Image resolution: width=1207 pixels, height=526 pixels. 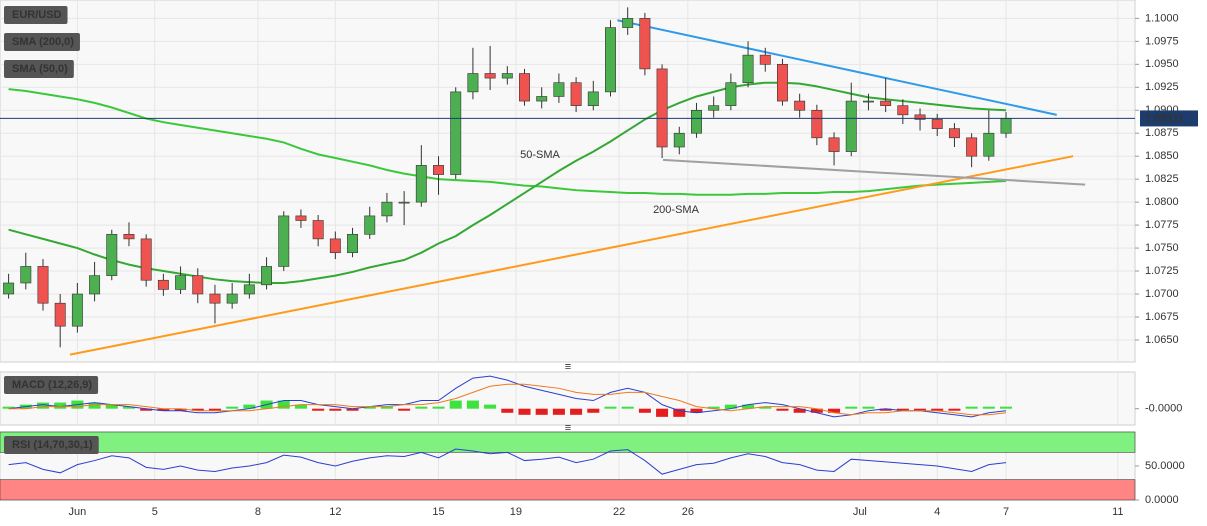 What do you see at coordinates (937, 512) in the screenshot?
I see `x-tick-label: 4` at bounding box center [937, 512].